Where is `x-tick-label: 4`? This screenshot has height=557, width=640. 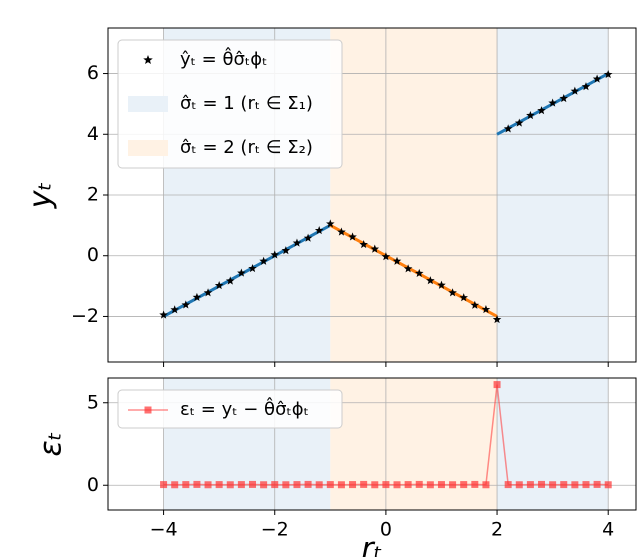
x-tick-label: 4 is located at coordinates (608, 530).